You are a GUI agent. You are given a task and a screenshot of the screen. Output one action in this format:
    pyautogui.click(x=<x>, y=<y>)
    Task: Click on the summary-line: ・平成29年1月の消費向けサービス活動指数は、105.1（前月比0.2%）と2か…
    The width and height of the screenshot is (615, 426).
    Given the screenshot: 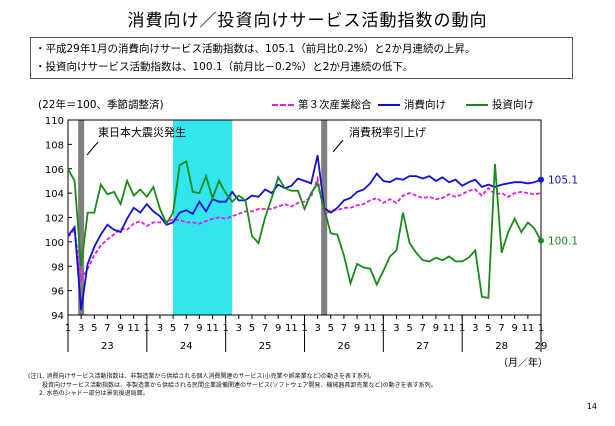 What is the action you would take?
    pyautogui.click(x=255, y=49)
    